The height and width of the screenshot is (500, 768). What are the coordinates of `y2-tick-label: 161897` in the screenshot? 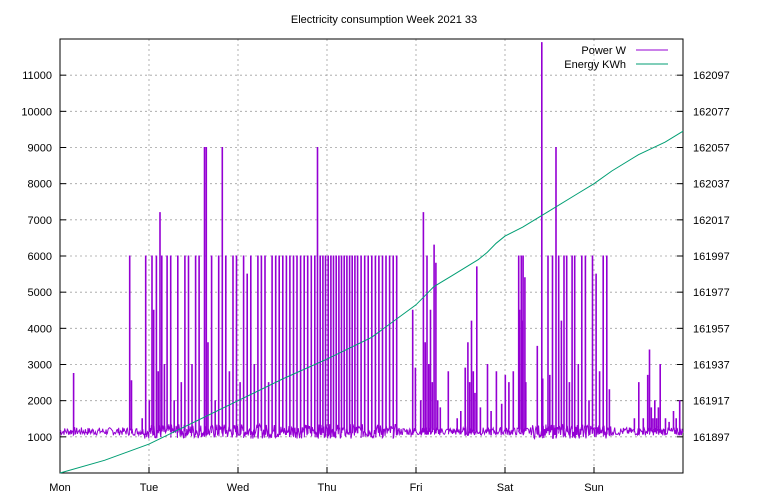 It's located at (711, 438).